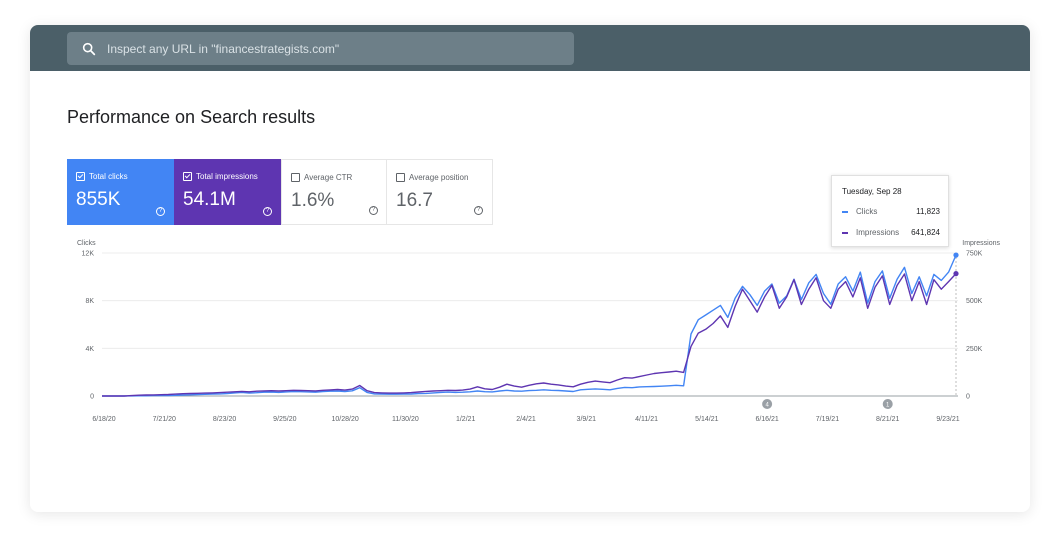 This screenshot has height=548, width=1060. I want to click on metric-average-position: Average position 16.7 ?, so click(439, 192).